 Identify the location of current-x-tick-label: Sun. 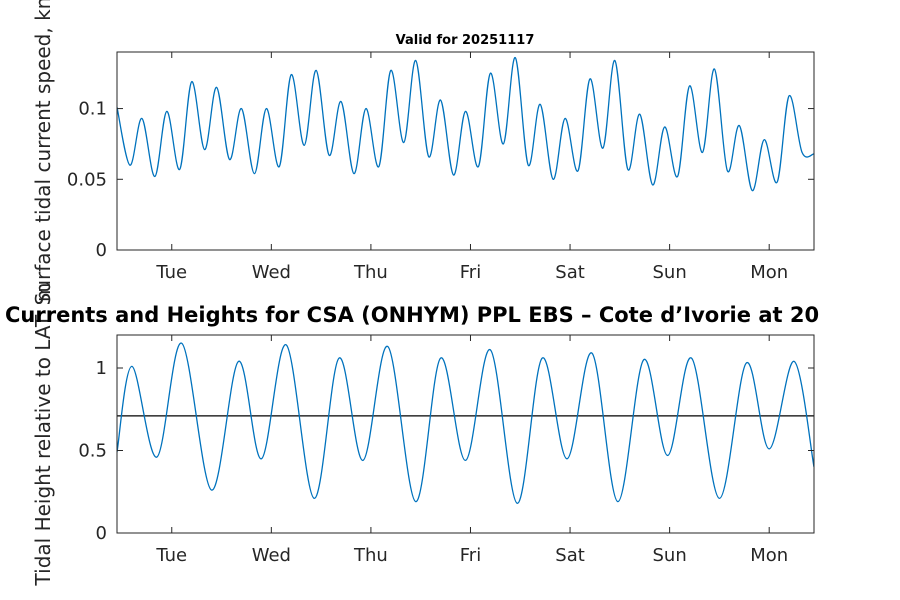
(669, 272).